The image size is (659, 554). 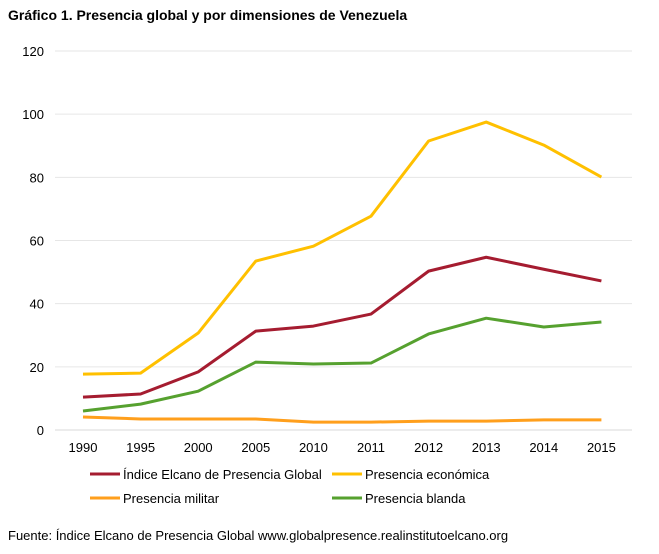 I want to click on legend-label: Presencia militar, so click(x=171, y=498).